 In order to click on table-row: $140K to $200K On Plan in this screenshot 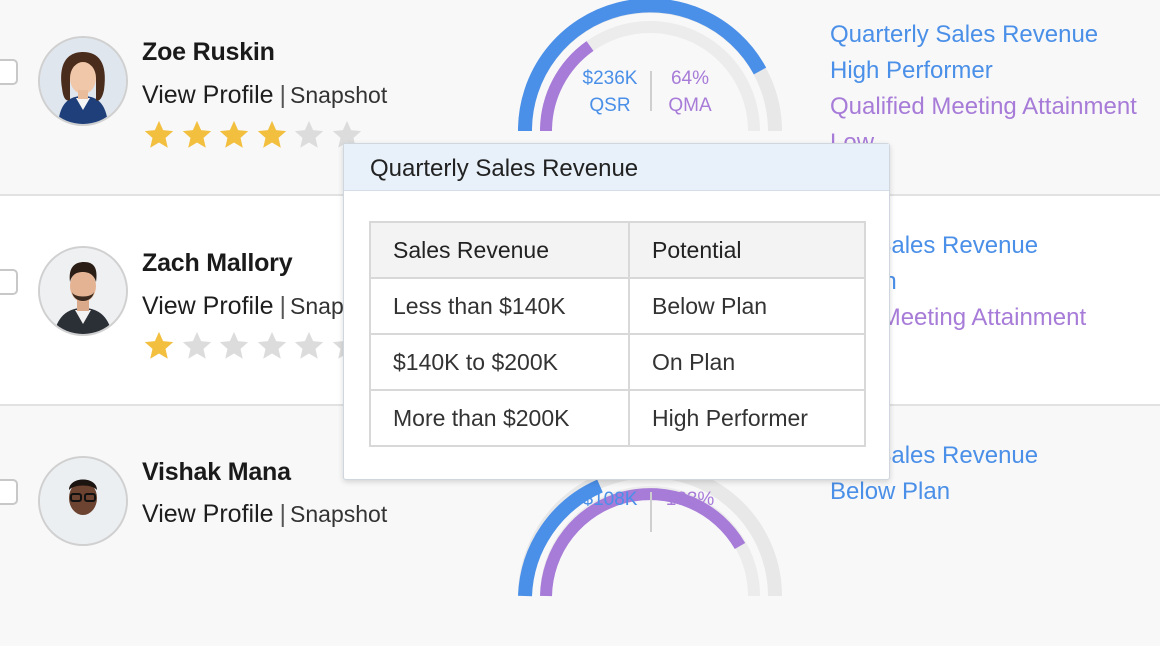, I will do `click(617, 362)`.